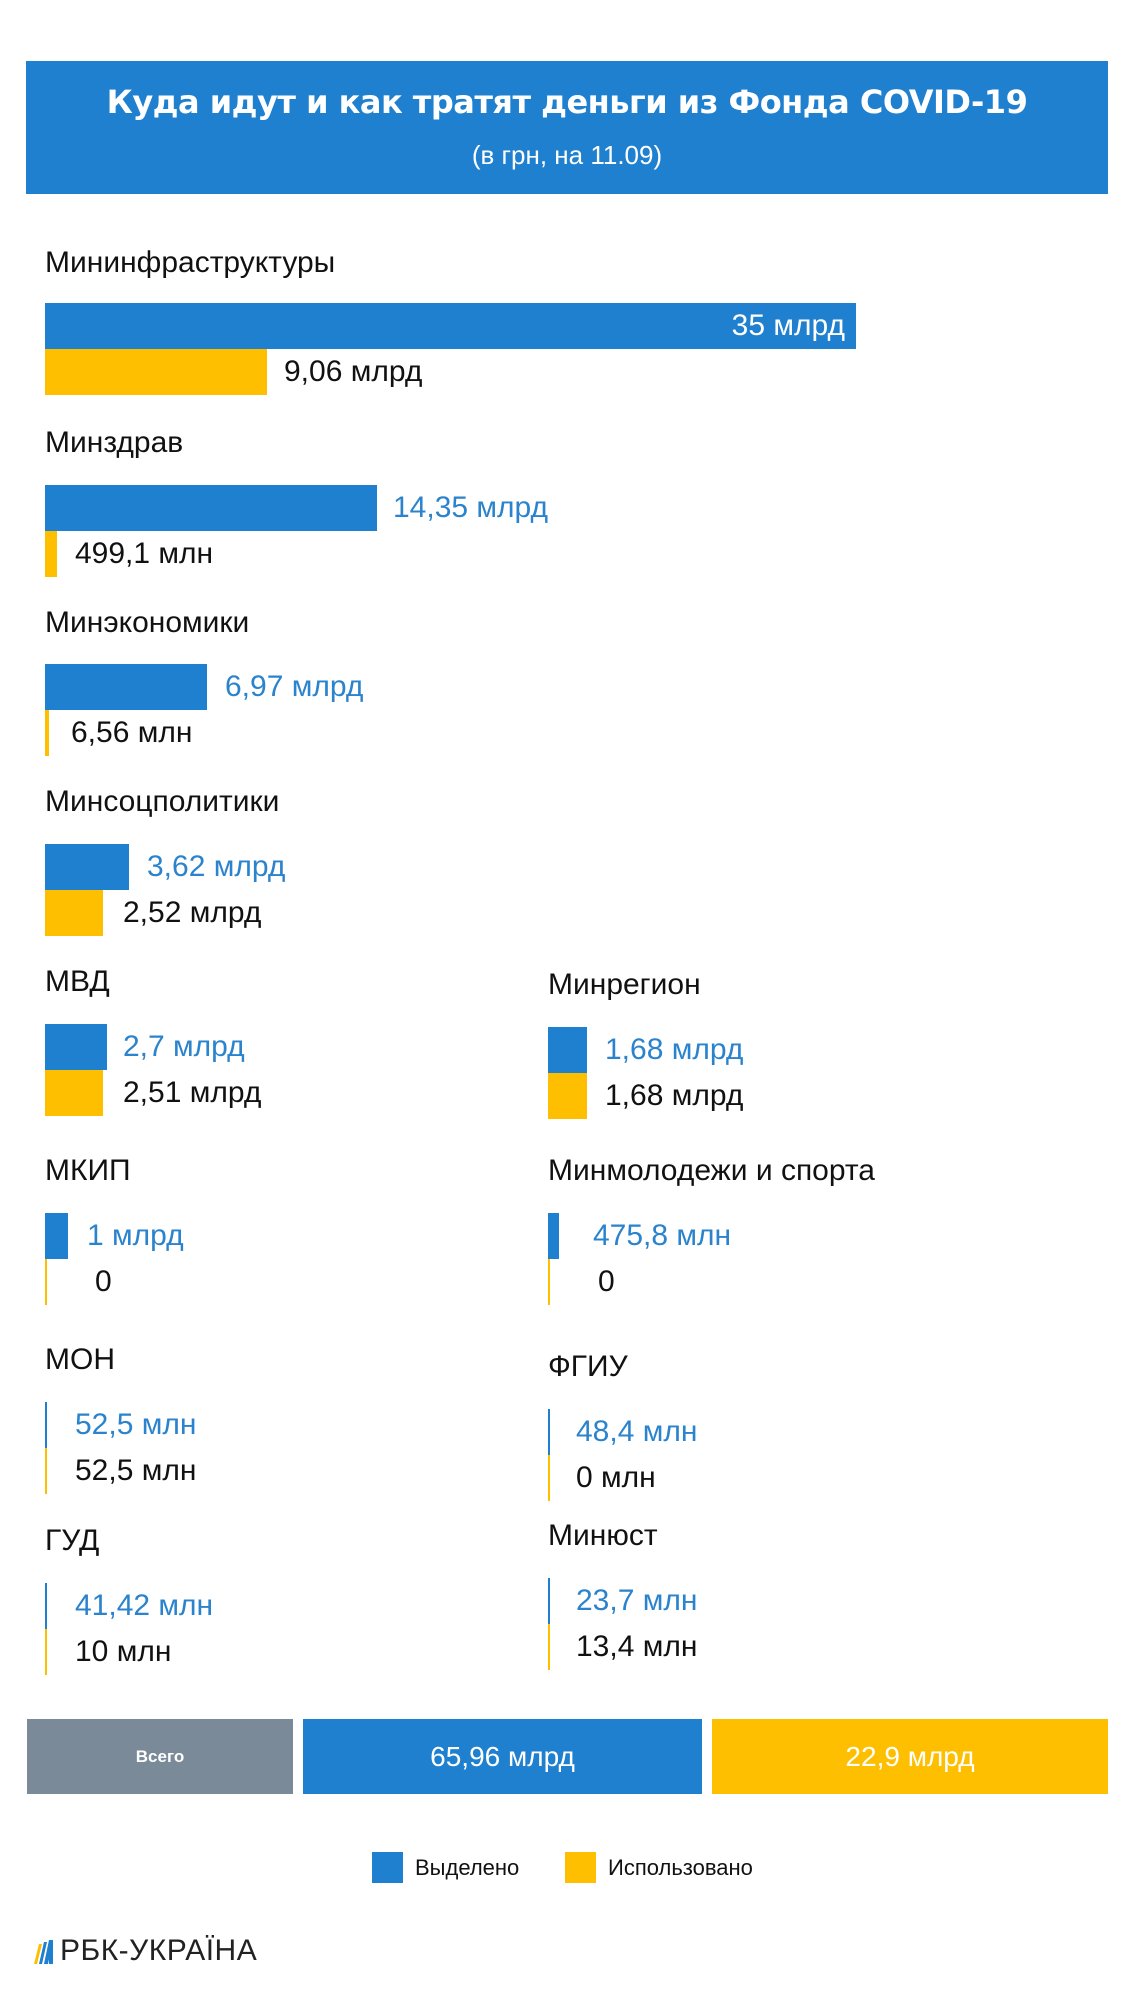 This screenshot has height=2000, width=1135. I want to click on legend-item-used: Использовано, so click(659, 1867).